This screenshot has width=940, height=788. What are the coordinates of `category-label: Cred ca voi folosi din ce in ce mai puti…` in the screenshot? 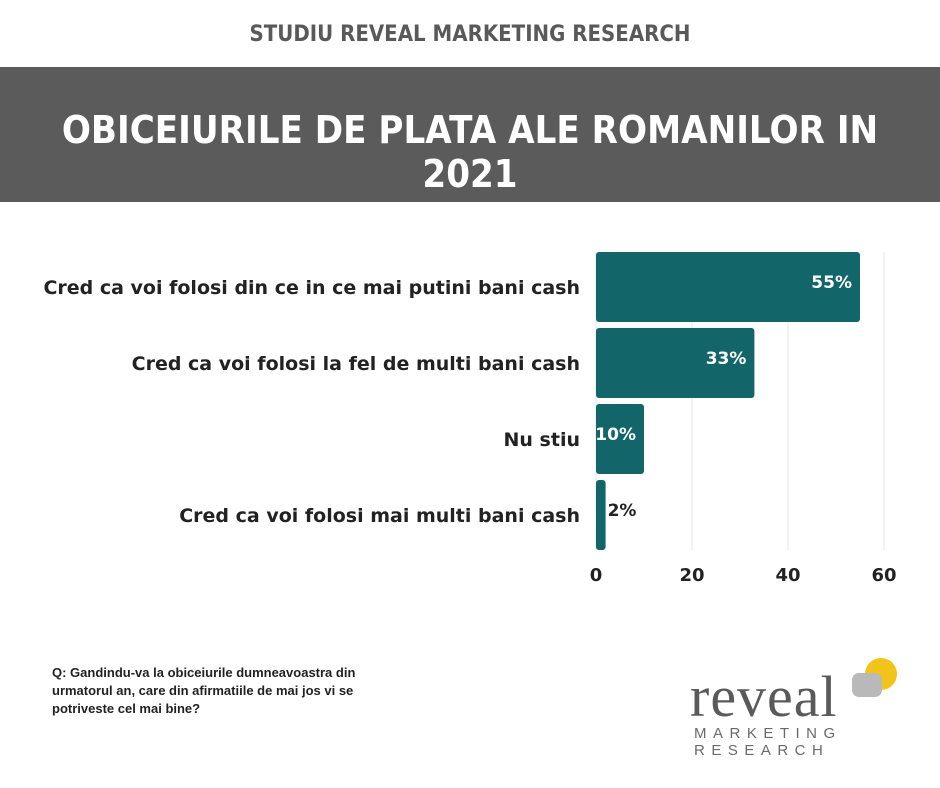 It's located at (311, 288).